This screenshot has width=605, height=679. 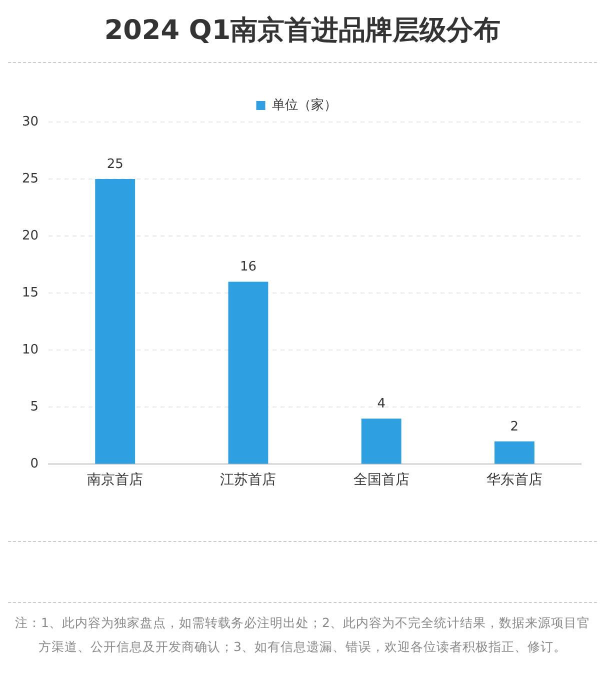 What do you see at coordinates (30, 292) in the screenshot?
I see `y-tick-label: 15` at bounding box center [30, 292].